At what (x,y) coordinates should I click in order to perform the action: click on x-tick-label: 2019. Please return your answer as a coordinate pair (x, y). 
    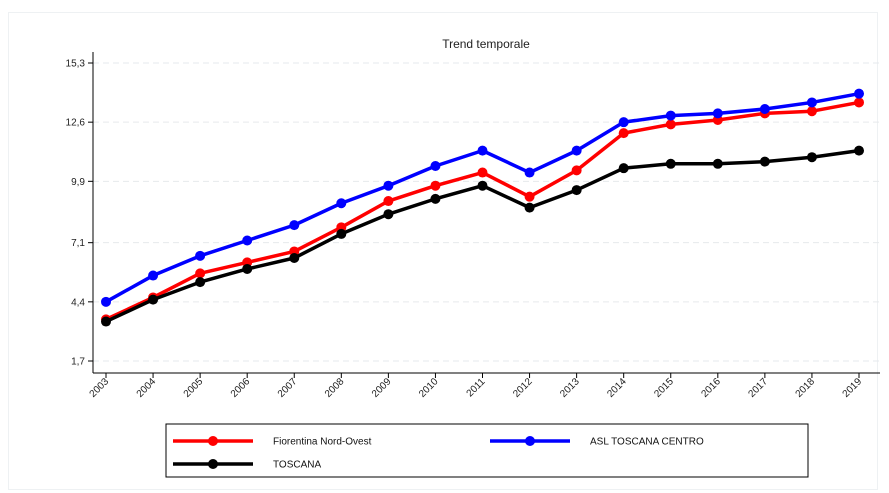
    Looking at the image, I should click on (853, 388).